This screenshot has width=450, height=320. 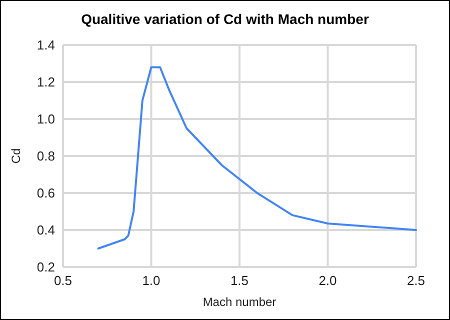 I want to click on x-tick-label: 1.5, so click(x=239, y=280).